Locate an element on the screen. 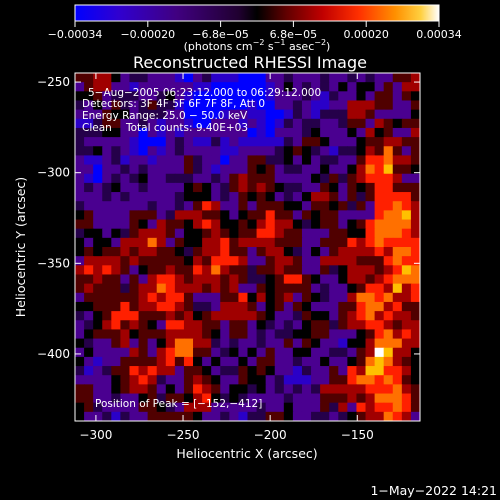 This screenshot has height=500, width=500. chart-title: Reconstructed RHESSI Image is located at coordinates (250, 62).